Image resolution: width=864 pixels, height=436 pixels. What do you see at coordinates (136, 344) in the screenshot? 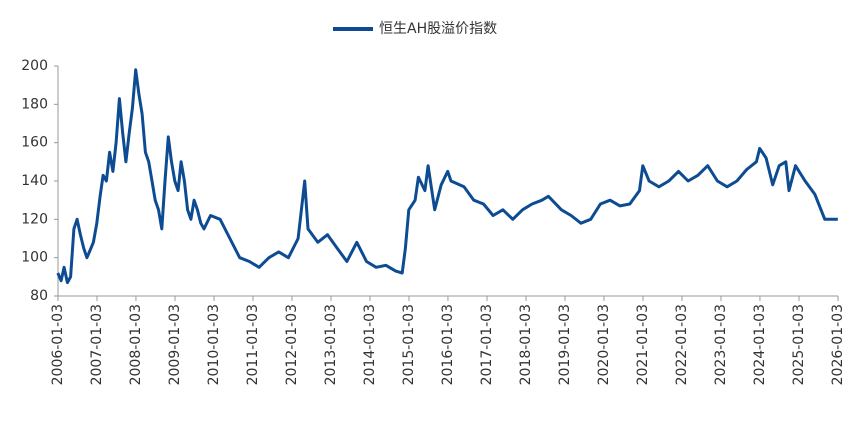
I see `x-tick-label: 2008-01-03` at bounding box center [136, 344].